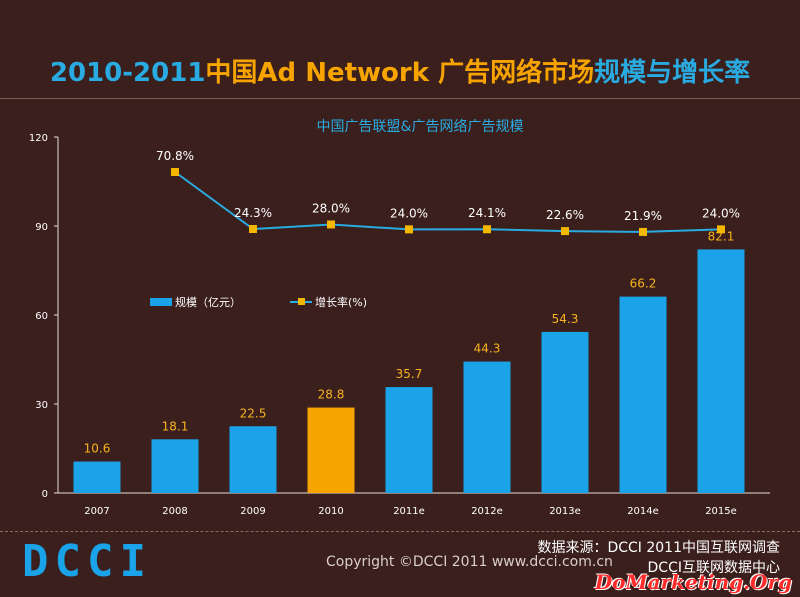 The height and width of the screenshot is (597, 800). I want to click on bar-value-label: 18.1, so click(175, 426).